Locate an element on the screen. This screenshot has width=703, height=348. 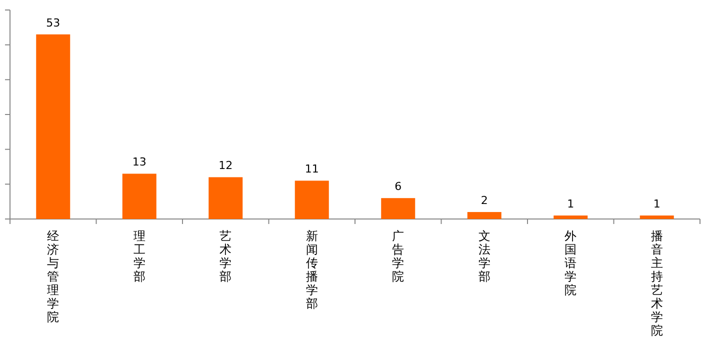
x-tick-label: 艺术学部 is located at coordinates (226, 256).